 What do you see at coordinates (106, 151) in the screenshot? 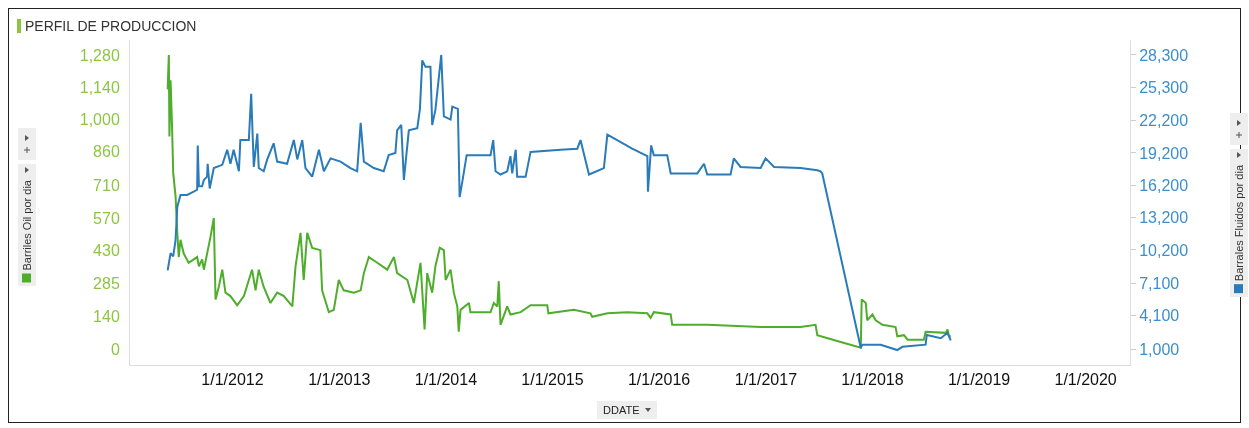
I see `y-tick-label: 860` at bounding box center [106, 151].